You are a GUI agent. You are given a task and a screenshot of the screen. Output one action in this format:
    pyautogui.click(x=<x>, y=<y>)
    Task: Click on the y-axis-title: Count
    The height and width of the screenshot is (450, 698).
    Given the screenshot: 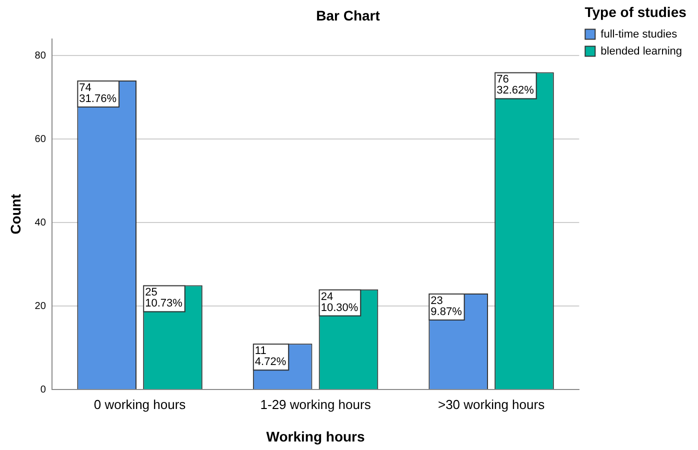 What is the action you would take?
    pyautogui.click(x=15, y=214)
    